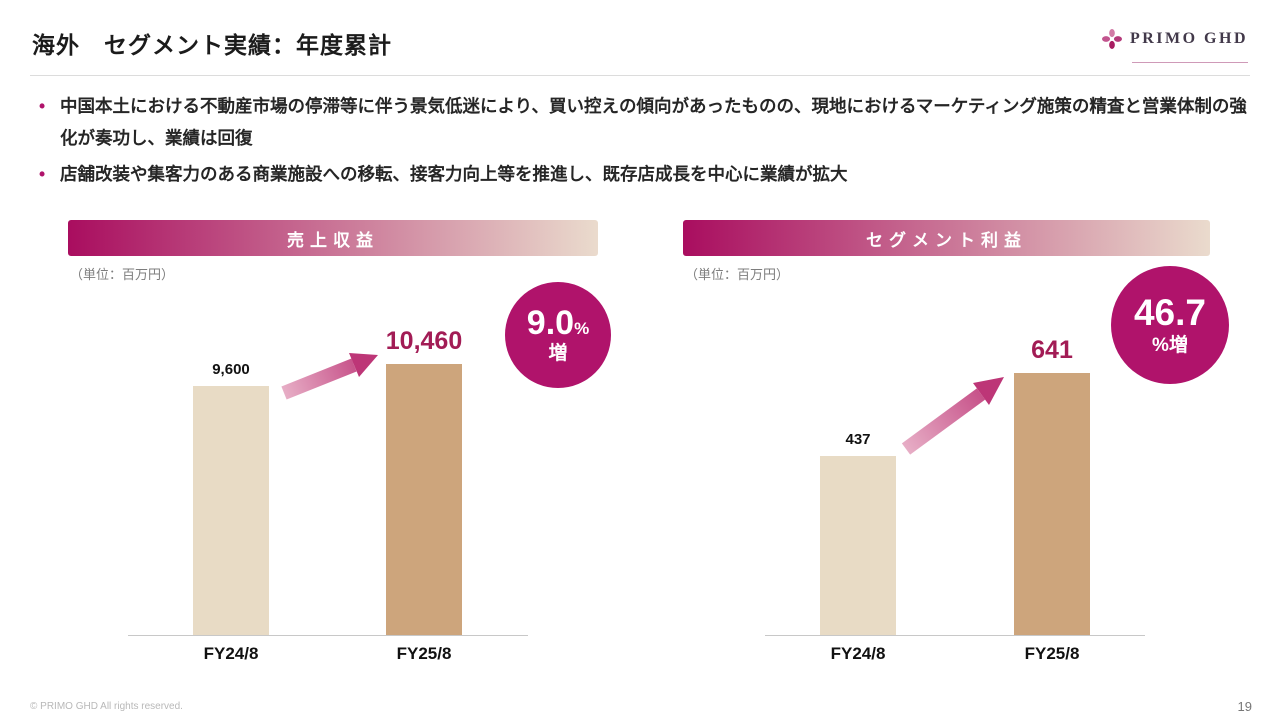 The width and height of the screenshot is (1280, 720). I want to click on growth-unit: %, so click(582, 328).